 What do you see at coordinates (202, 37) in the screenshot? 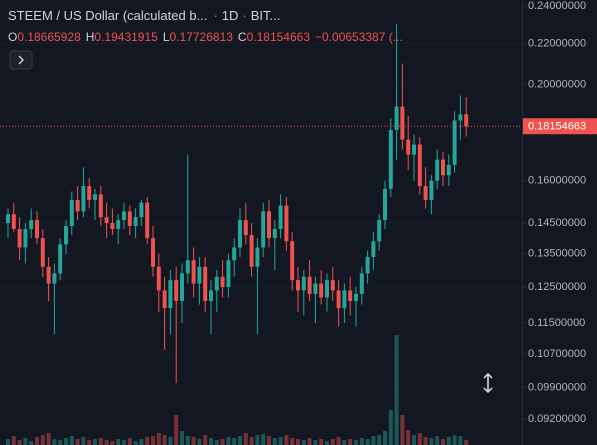
I see `ohlc-value: 0.17726813` at bounding box center [202, 37].